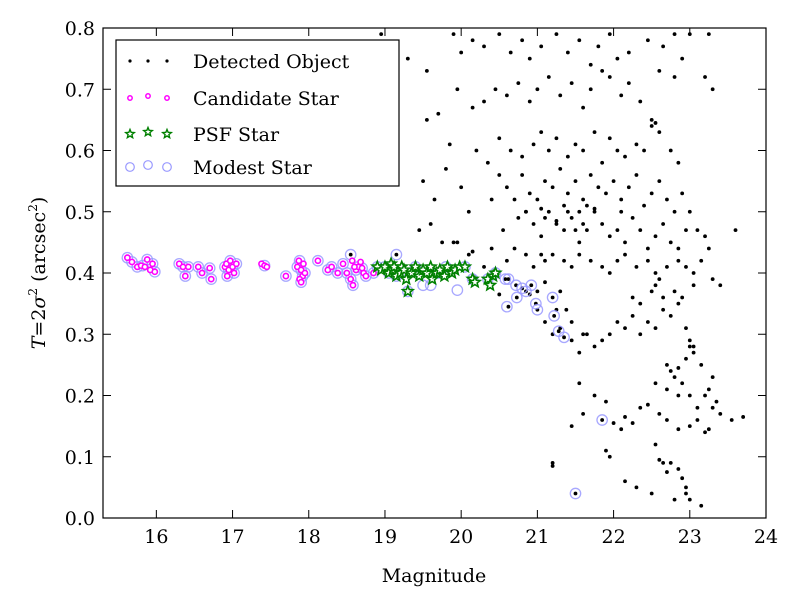  Describe the element at coordinates (257, 113) in the screenshot. I see `legend-box` at that location.